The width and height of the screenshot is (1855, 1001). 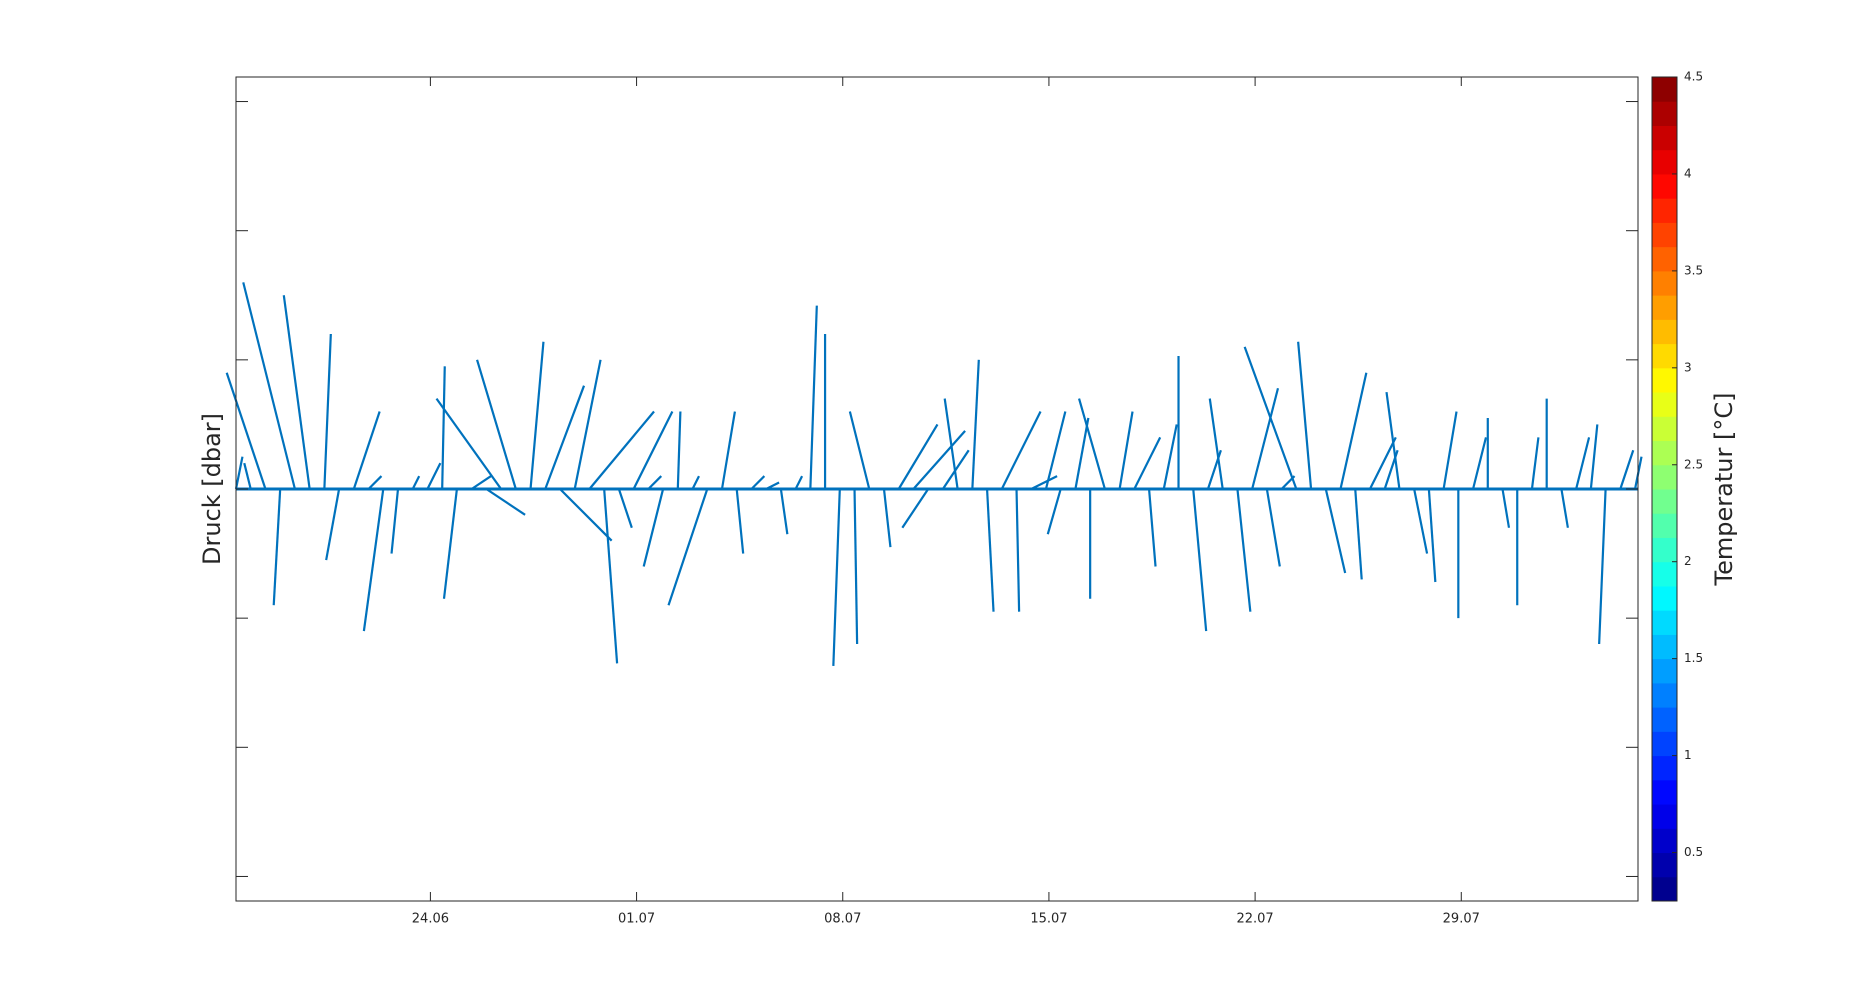 I want to click on y-axis-label: Druck [dbar], so click(x=212, y=489).